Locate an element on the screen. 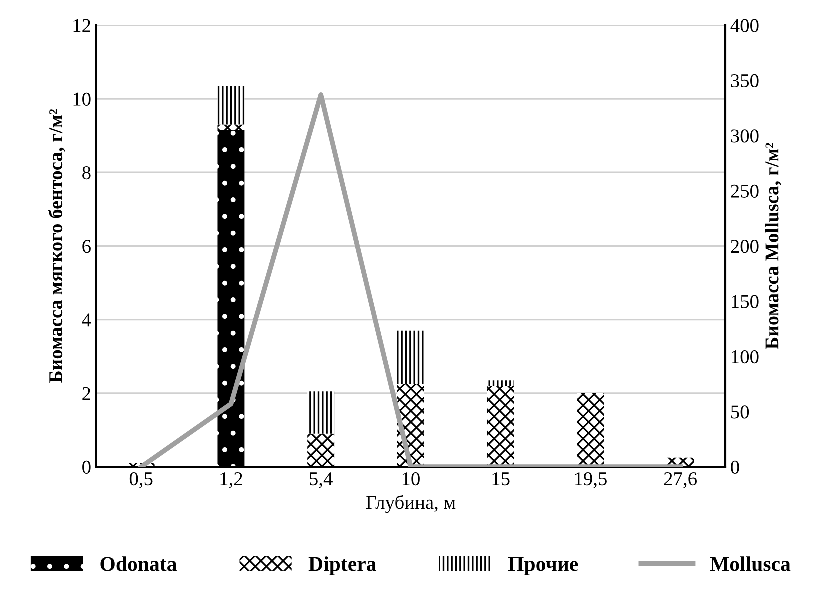 The height and width of the screenshot is (605, 817). y-tick-label: 12 is located at coordinates (82, 25).